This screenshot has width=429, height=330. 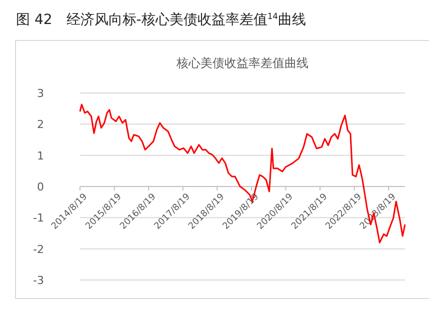 What do you see at coordinates (242, 63) in the screenshot?
I see `chart-subtitle: 核心美债收益率差值曲线` at bounding box center [242, 63].